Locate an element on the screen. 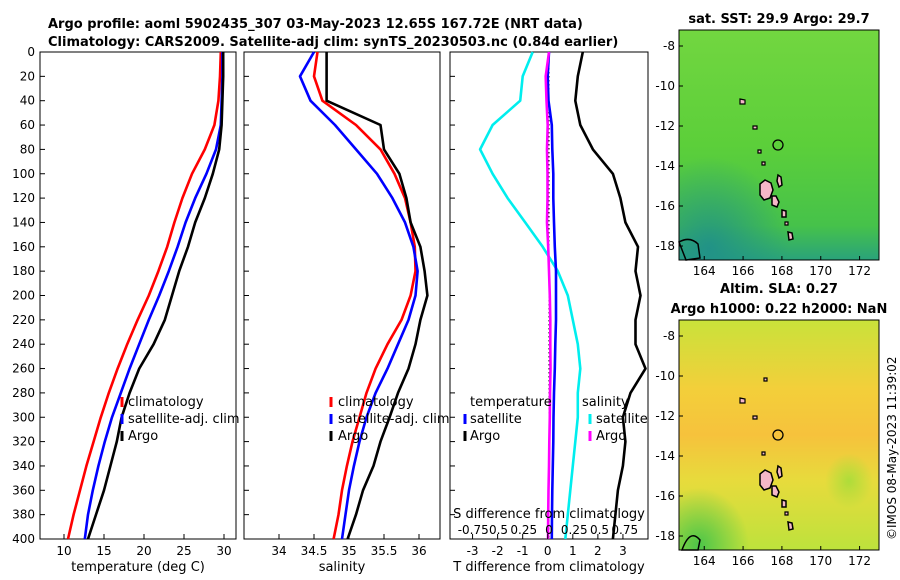 The image size is (900, 580). x-tick-label: -3 is located at coordinates (473, 551).